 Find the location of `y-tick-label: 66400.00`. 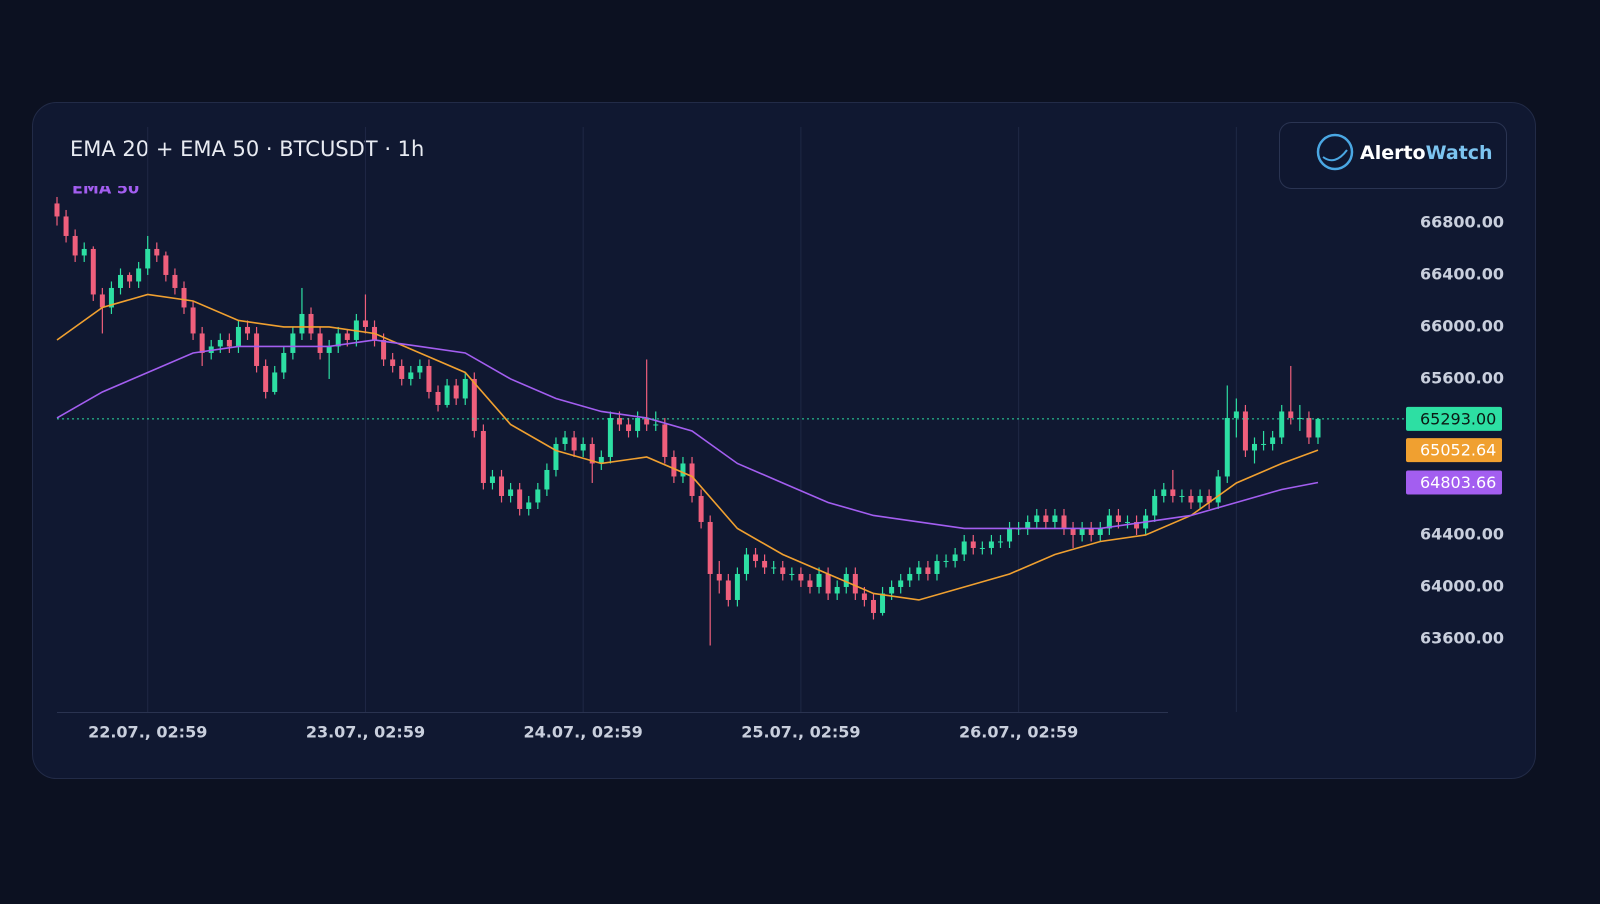

y-tick-label: 66400.00 is located at coordinates (1462, 273).